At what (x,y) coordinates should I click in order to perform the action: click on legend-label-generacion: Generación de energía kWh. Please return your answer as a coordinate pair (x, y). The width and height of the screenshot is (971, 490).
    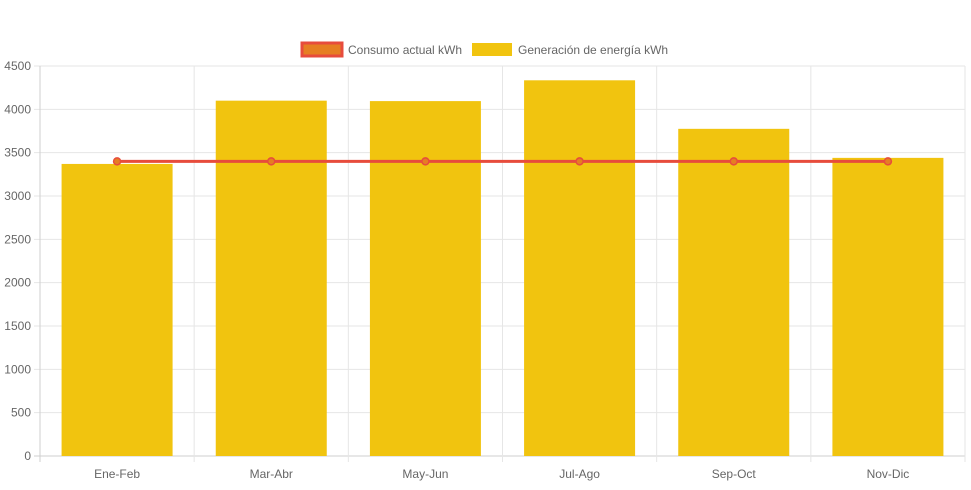
    Looking at the image, I should click on (593, 50).